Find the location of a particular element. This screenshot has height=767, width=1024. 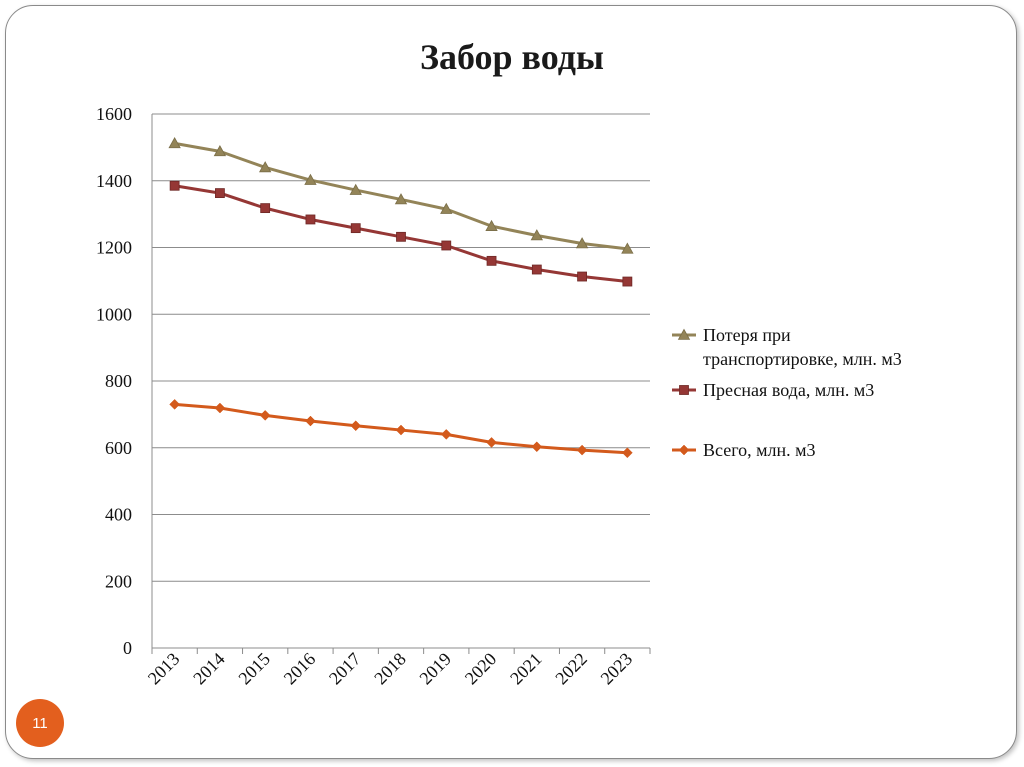

legend-item: Пресная вода, млн. м3 is located at coordinates (773, 390).